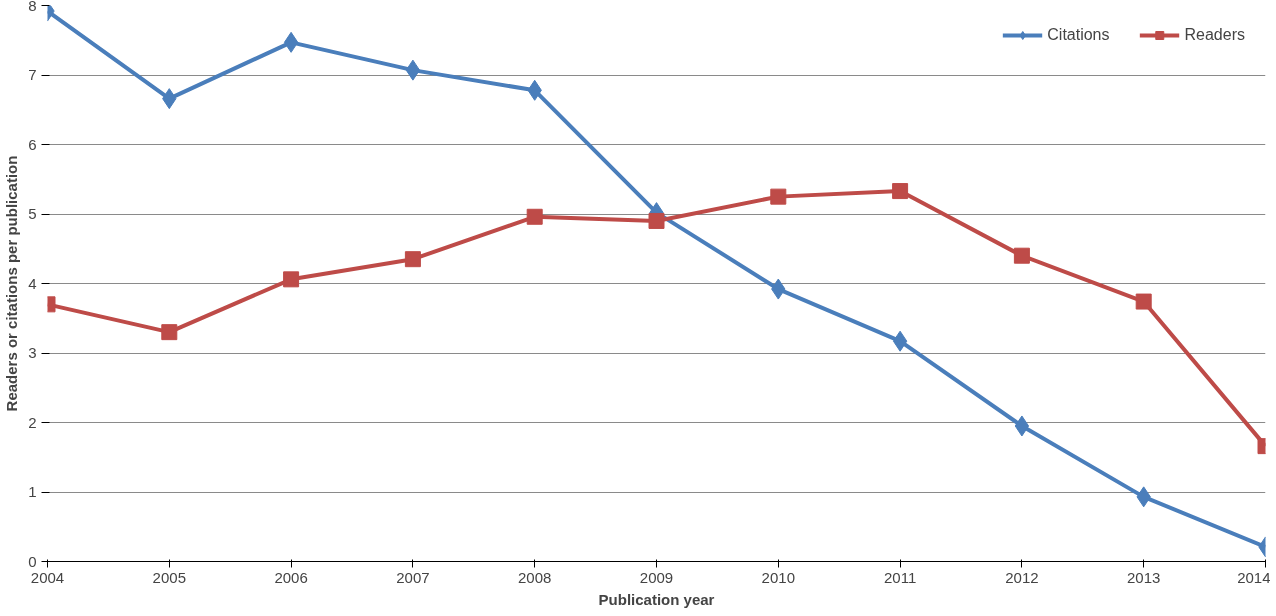  Describe the element at coordinates (12, 283) in the screenshot. I see `y-axis-title: Readers or citations per publication` at that location.